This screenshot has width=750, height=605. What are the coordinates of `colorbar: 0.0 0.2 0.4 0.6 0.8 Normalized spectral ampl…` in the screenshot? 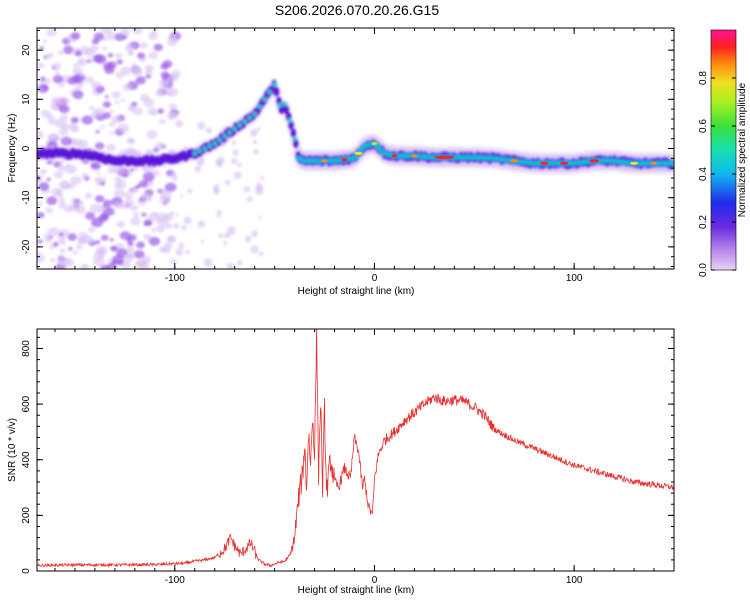 It's located at (723, 153).